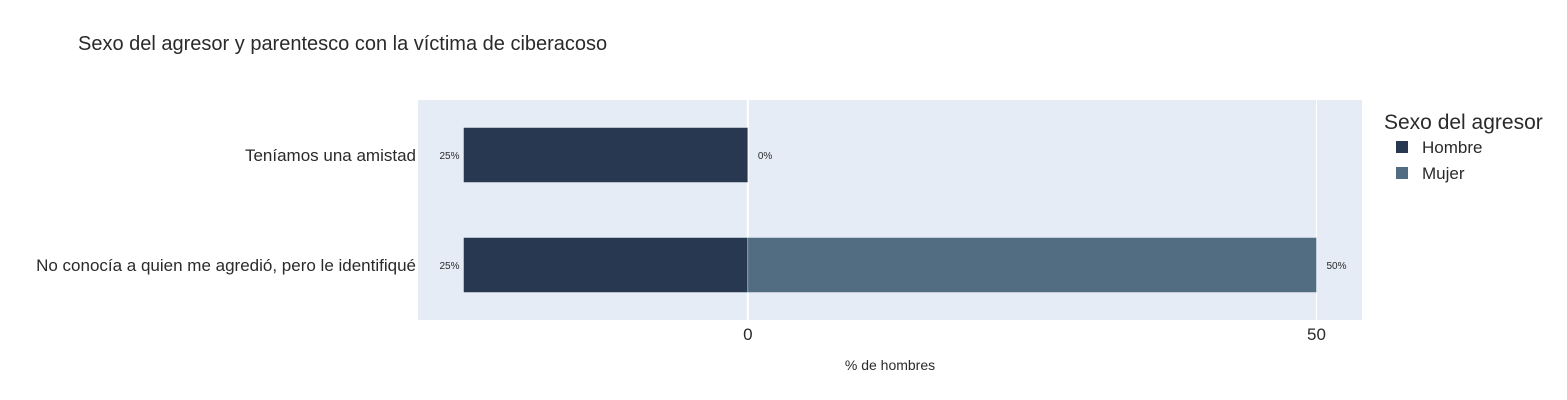 This screenshot has width=1567, height=400. What do you see at coordinates (1443, 173) in the screenshot?
I see `legend-label-mujer: Mujer` at bounding box center [1443, 173].